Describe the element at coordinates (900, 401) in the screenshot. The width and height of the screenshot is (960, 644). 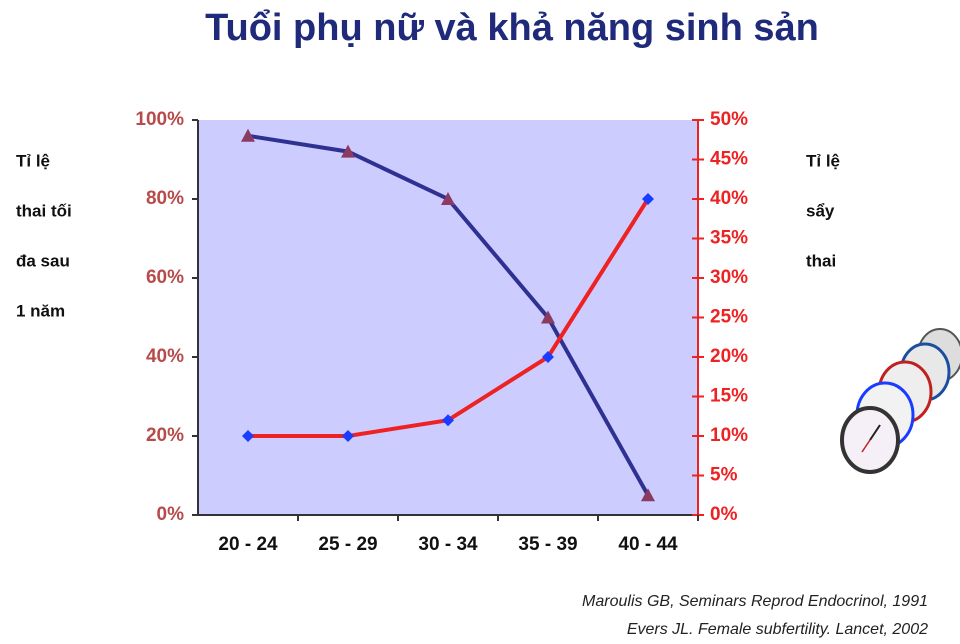
I see `clock-decoration` at that location.